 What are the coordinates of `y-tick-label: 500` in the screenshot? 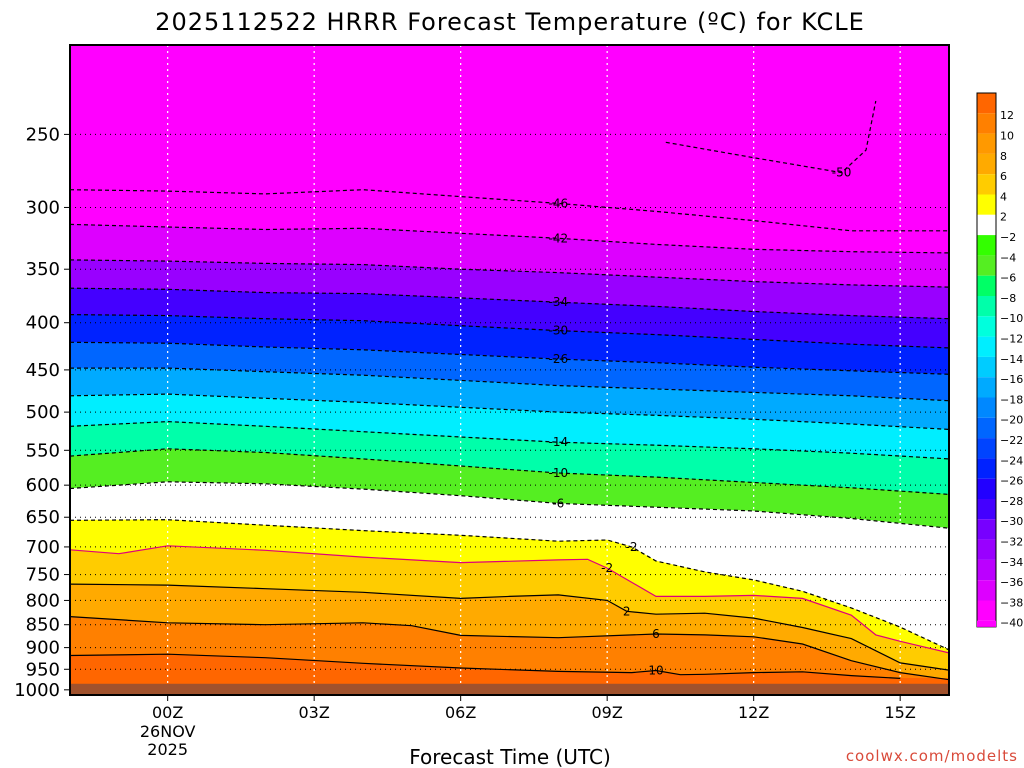 It's located at (43, 412).